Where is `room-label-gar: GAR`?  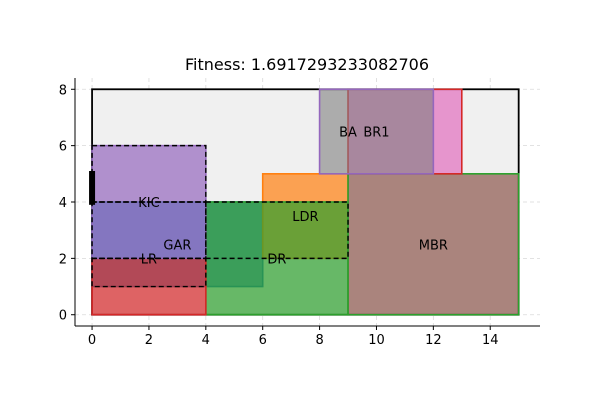
room-label-gar: GAR is located at coordinates (177, 245).